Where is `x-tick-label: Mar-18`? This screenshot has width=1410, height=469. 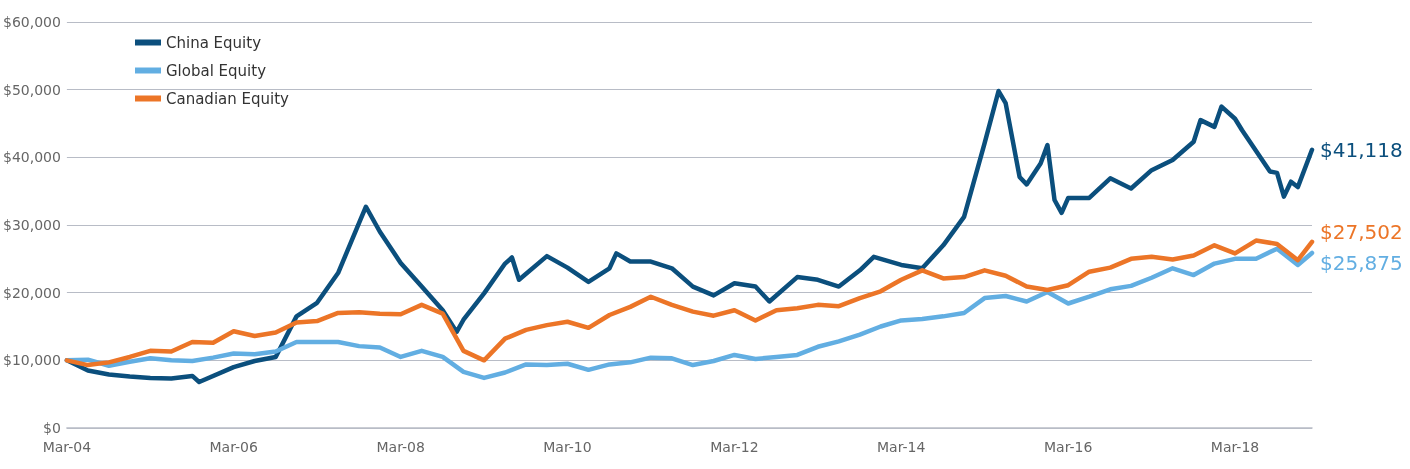
x-tick-label: Mar-18 is located at coordinates (1235, 447).